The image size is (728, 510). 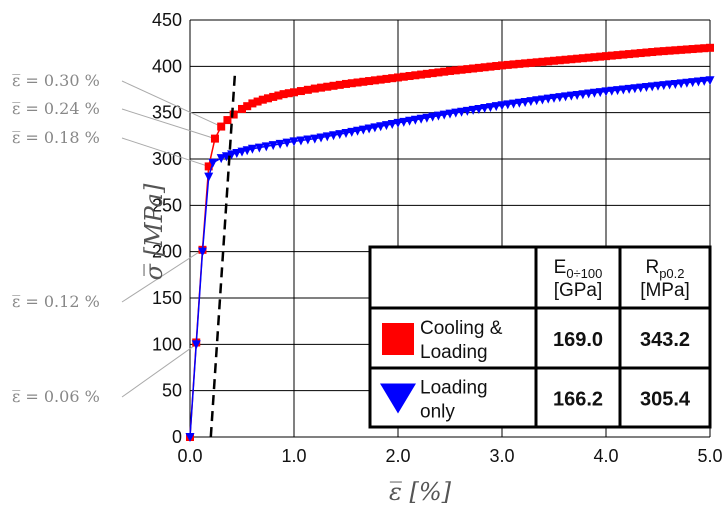 I want to click on x-tick-label: 2.0, so click(x=397, y=456).